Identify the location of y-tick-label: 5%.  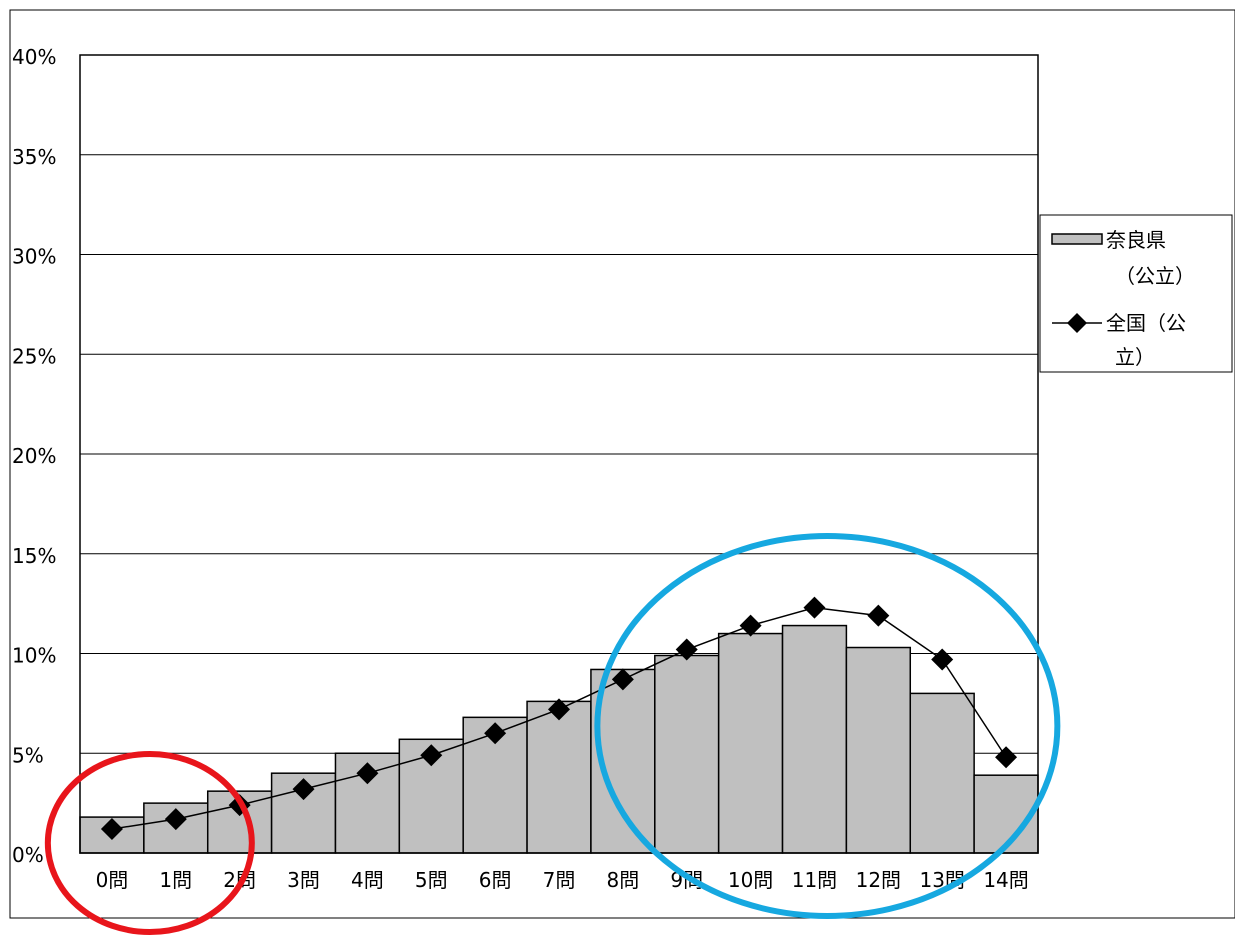
(28, 755).